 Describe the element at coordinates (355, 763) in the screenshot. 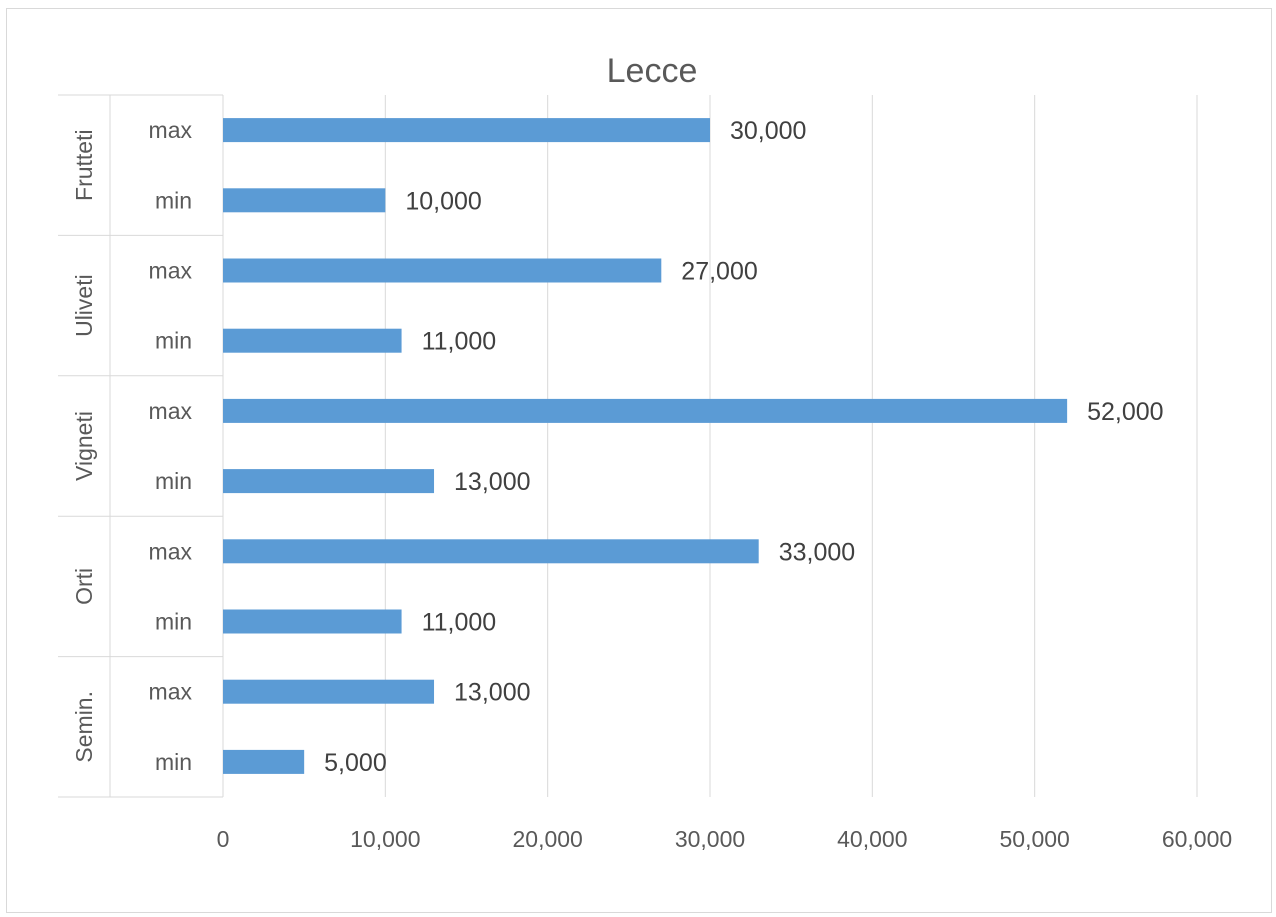

I see `data-label: 5,000` at that location.